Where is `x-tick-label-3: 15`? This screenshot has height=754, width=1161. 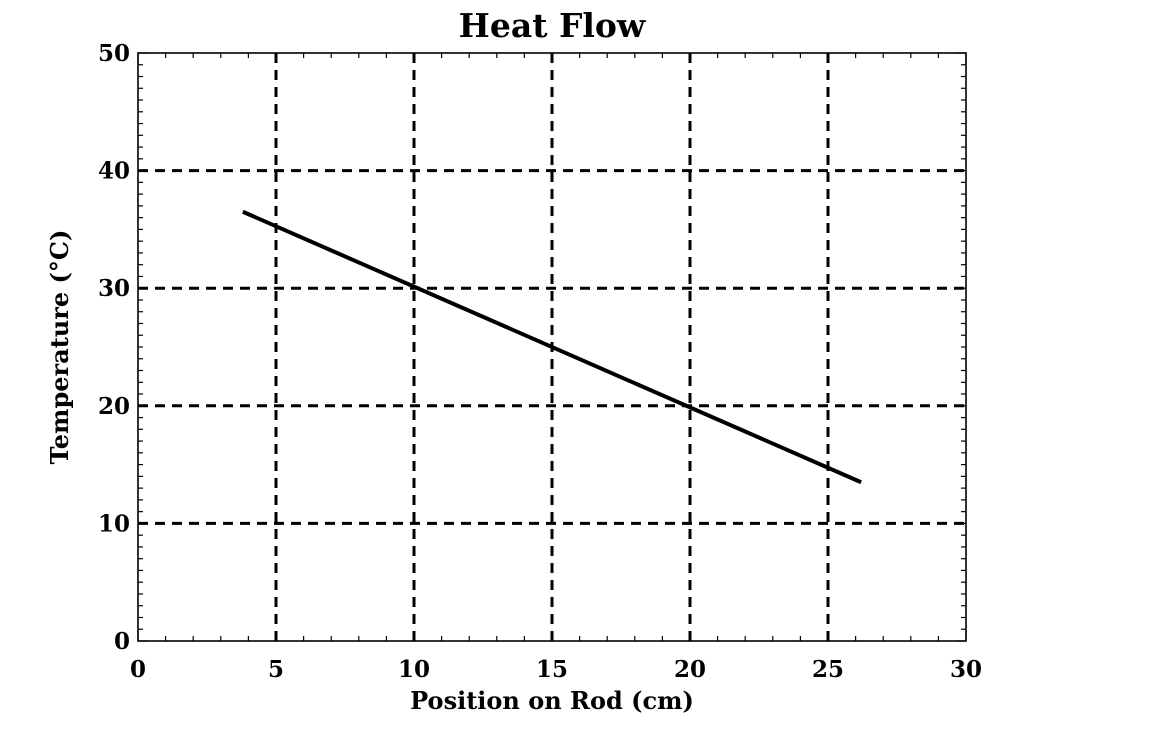
x-tick-label-3: 15 is located at coordinates (552, 669).